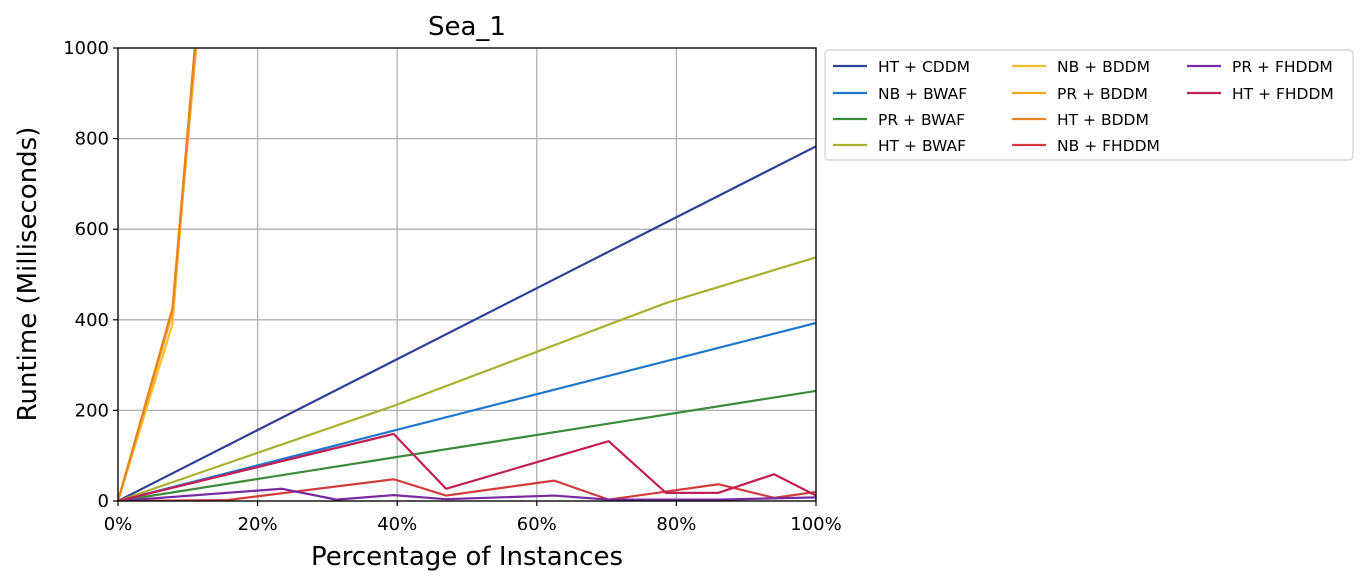  Describe the element at coordinates (922, 94) in the screenshot. I see `legend-label: NB + BWAF` at that location.